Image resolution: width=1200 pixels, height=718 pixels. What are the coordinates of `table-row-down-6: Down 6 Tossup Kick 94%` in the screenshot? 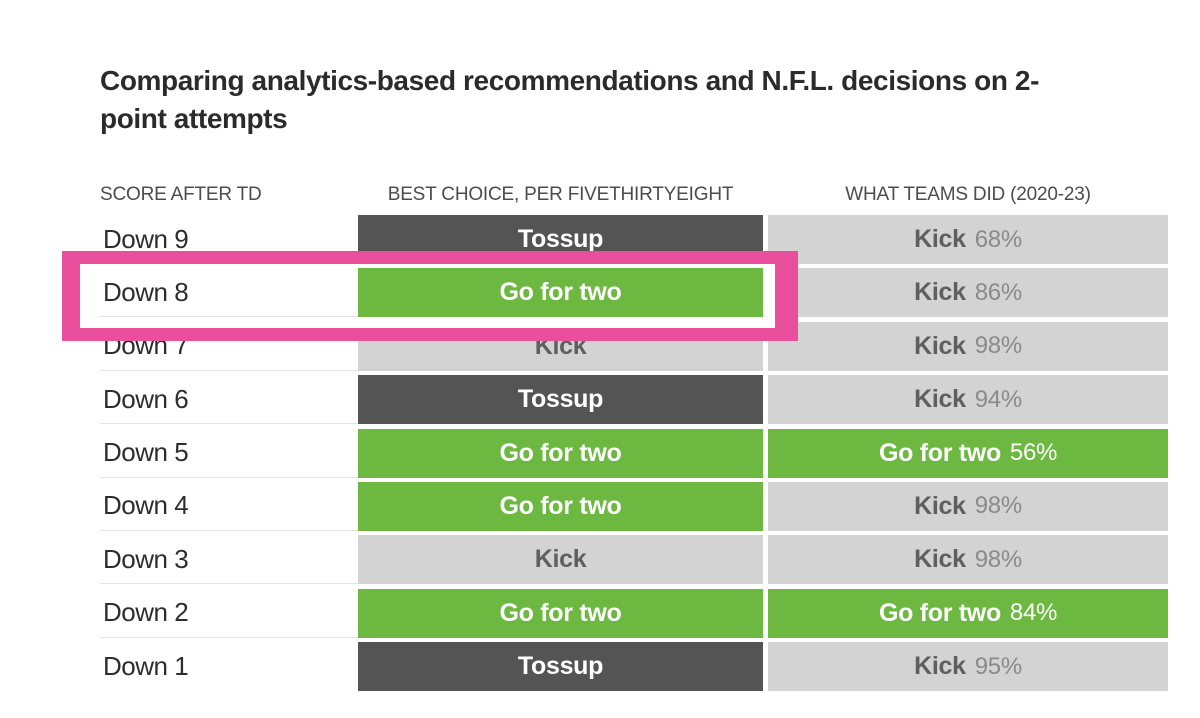 It's located at (634, 400).